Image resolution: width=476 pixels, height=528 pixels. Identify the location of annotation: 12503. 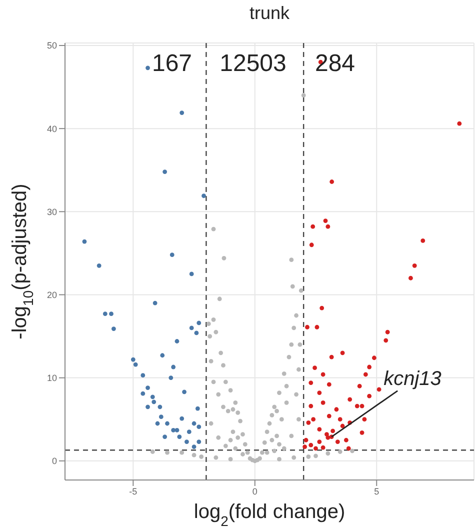
(253, 64).